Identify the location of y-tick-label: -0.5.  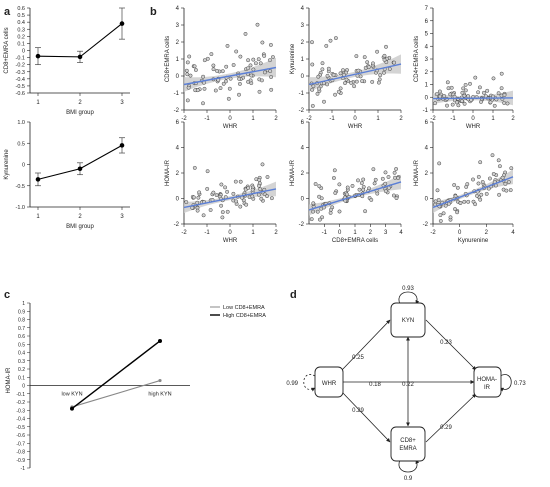
(20, 187).